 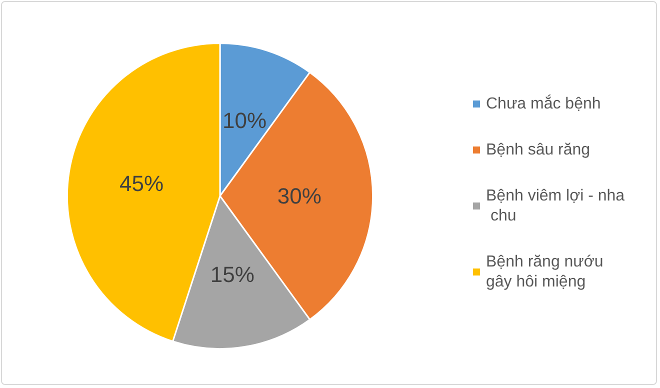 What do you see at coordinates (538, 150) in the screenshot?
I see `legend-label: Bệnh sâu răng` at bounding box center [538, 150].